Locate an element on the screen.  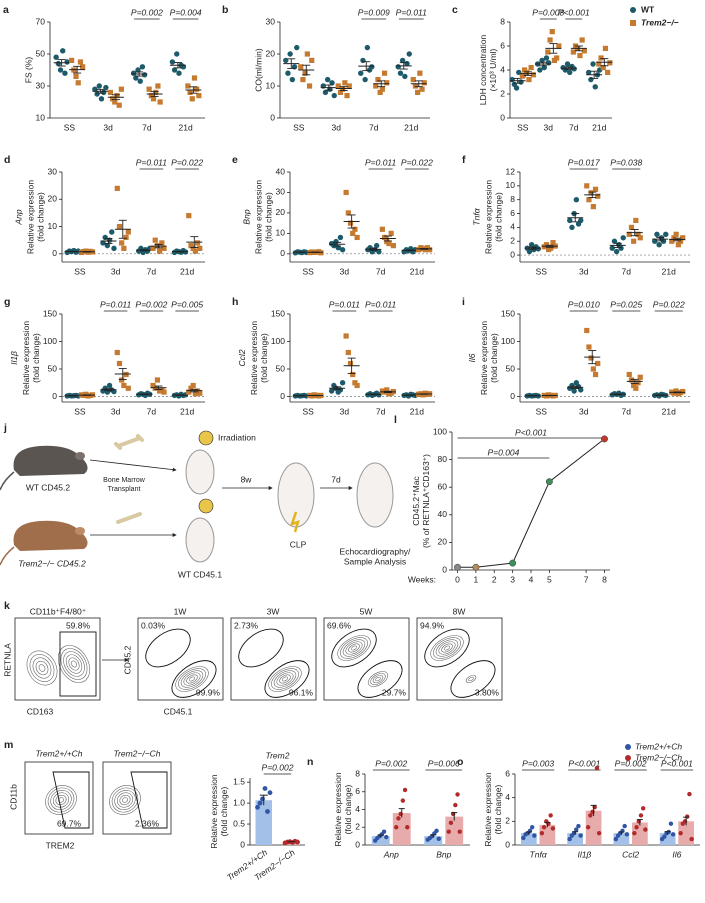
panel-letter: n is located at coordinates (310, 762).